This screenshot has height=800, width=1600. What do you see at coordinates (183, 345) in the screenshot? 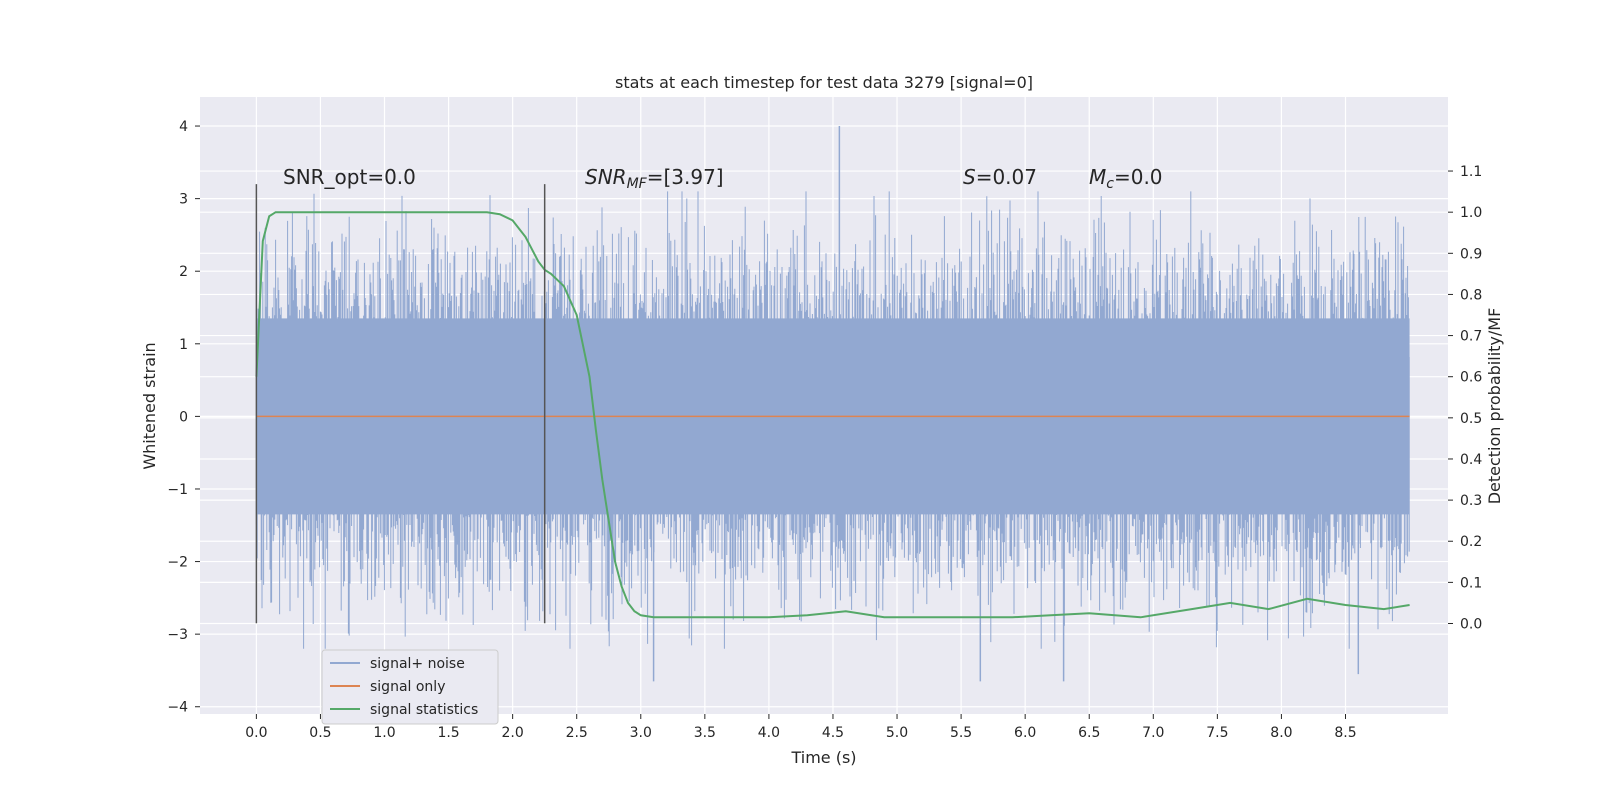
I see `y-tick-label: 1` at bounding box center [183, 345].